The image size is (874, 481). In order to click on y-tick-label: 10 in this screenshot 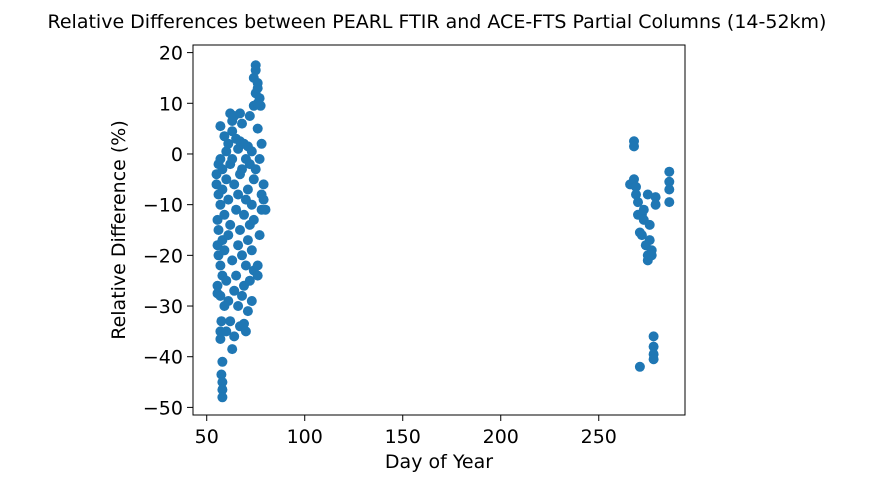, I will do `click(171, 104)`.